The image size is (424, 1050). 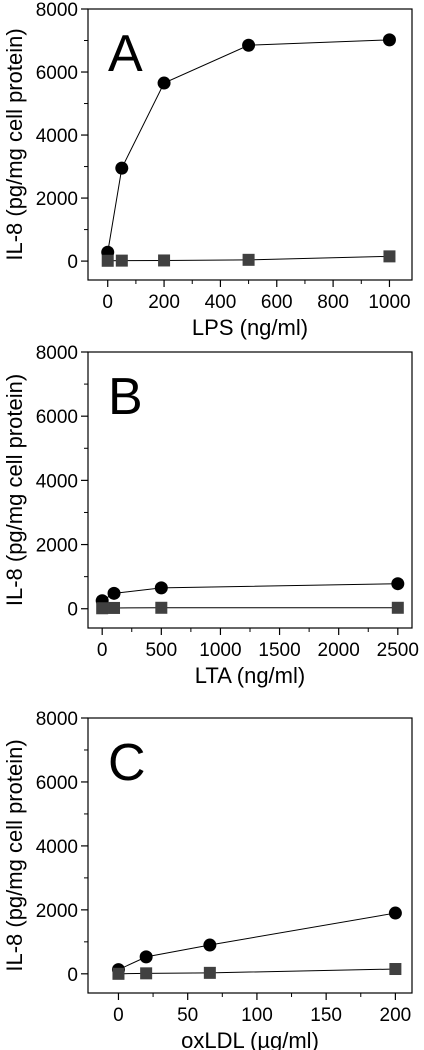 I want to click on x-tick-label: 2000, so click(x=339, y=650).